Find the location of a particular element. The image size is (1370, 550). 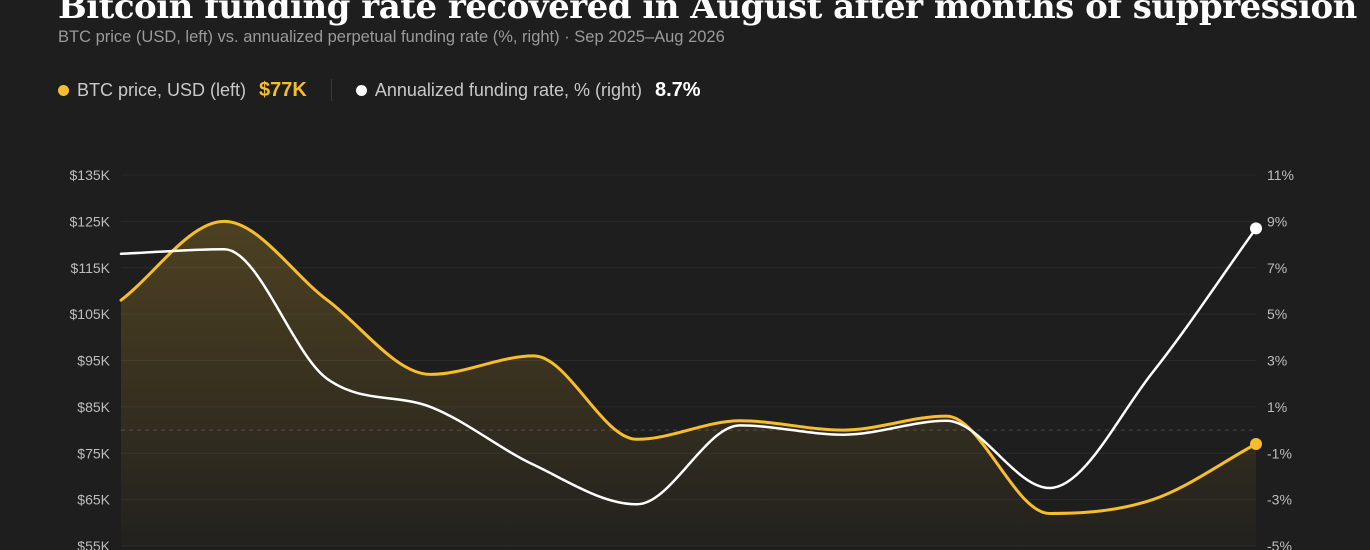

right-tick-label: 9% is located at coordinates (1277, 221).